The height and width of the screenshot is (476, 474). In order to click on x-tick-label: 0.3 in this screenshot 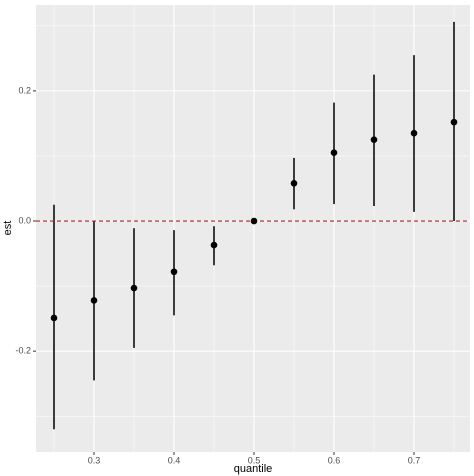, I will do `click(94, 460)`.